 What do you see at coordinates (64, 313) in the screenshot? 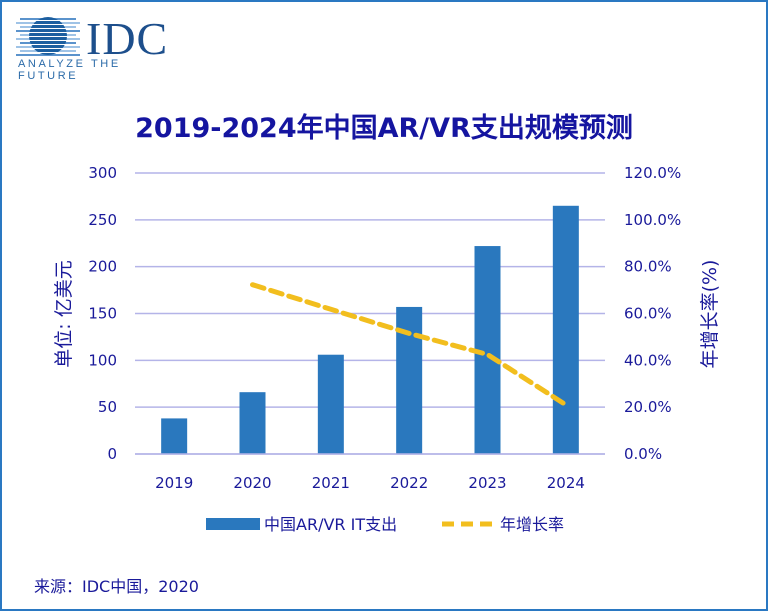
I see `y-axis-title: 单位: 亿美元` at bounding box center [64, 313].